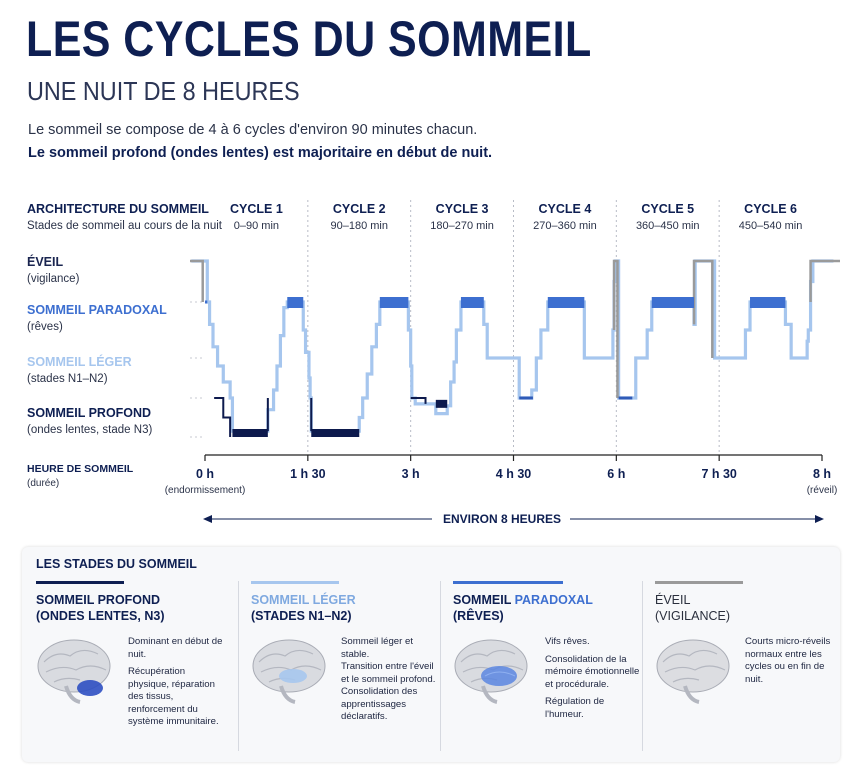  Describe the element at coordinates (118, 209) in the screenshot. I see `chart-title: ARCHITECTURE DU SOMMEIL` at that location.